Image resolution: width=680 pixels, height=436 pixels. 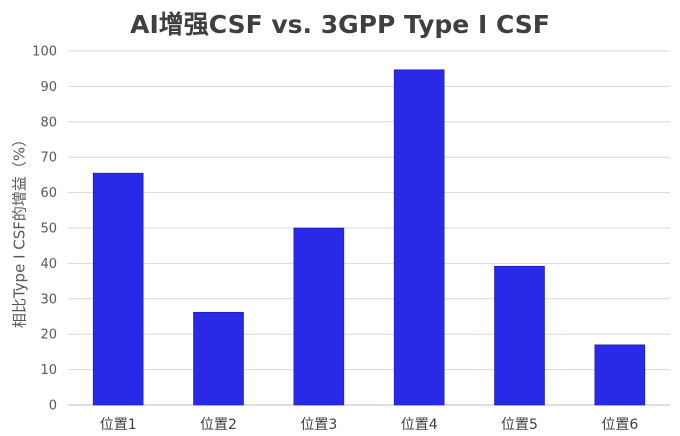 I want to click on y-tick-label: 60, so click(x=48, y=193).